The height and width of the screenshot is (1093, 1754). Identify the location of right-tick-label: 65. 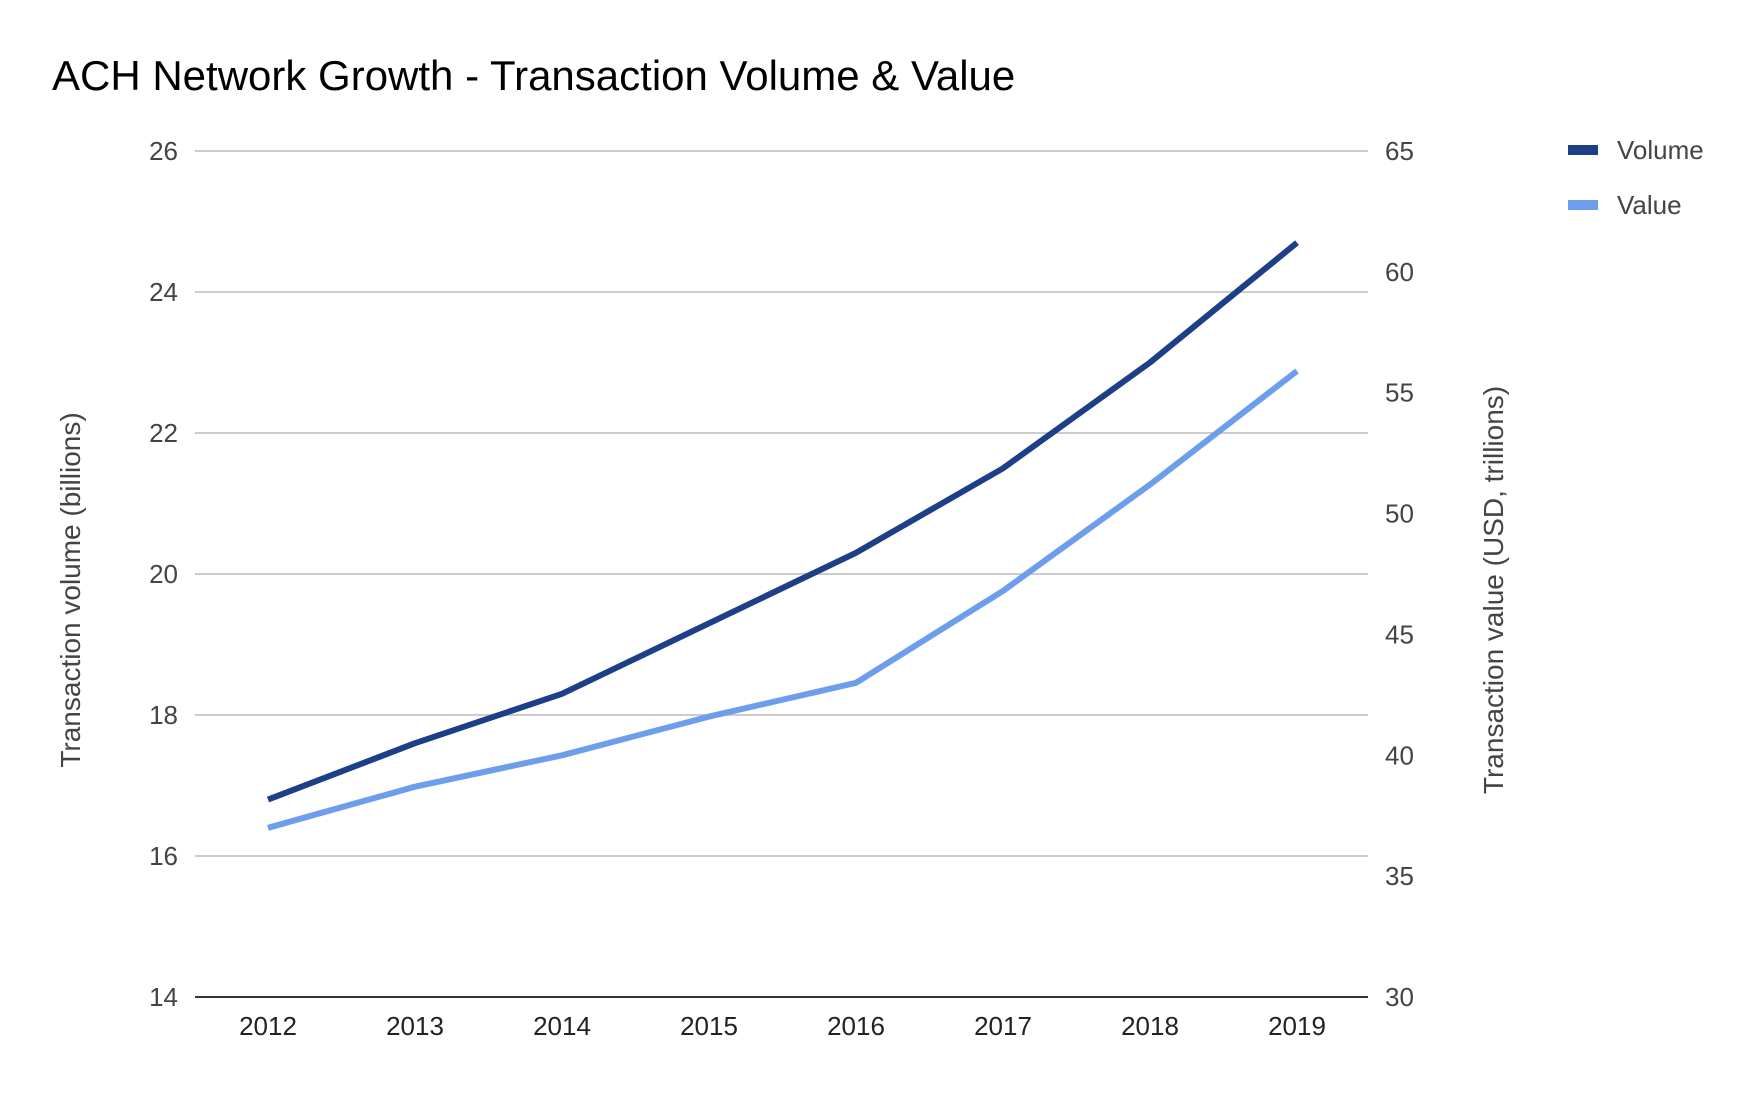
(1399, 151).